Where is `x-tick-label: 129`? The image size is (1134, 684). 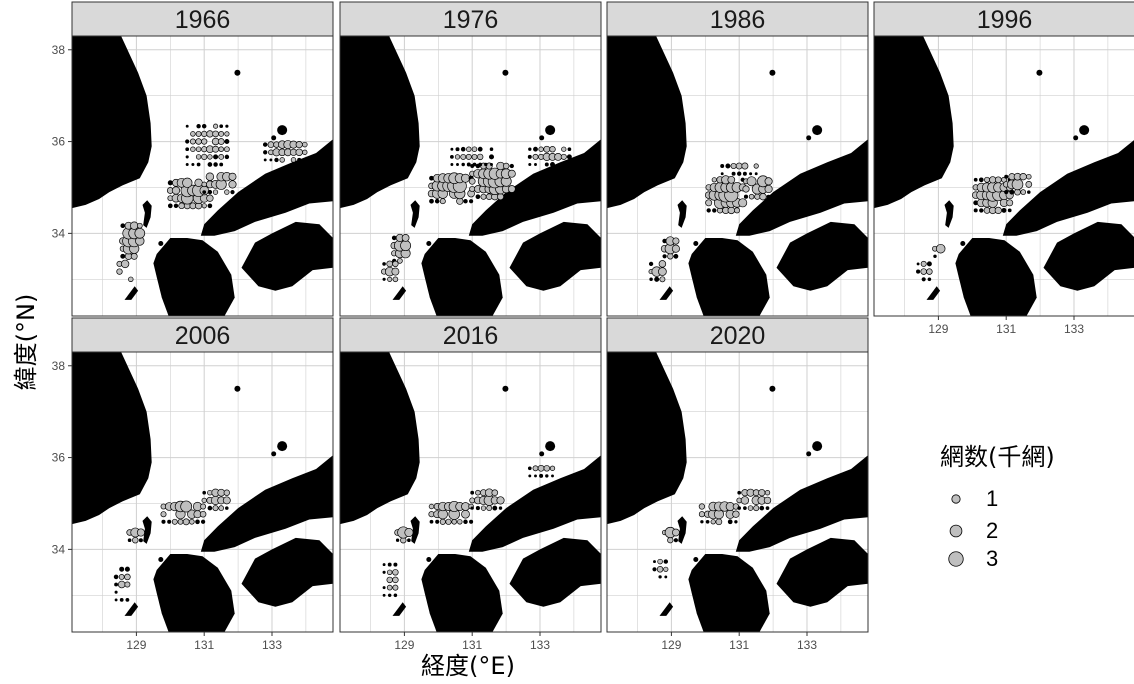
x-tick-label: 129 is located at coordinates (404, 645).